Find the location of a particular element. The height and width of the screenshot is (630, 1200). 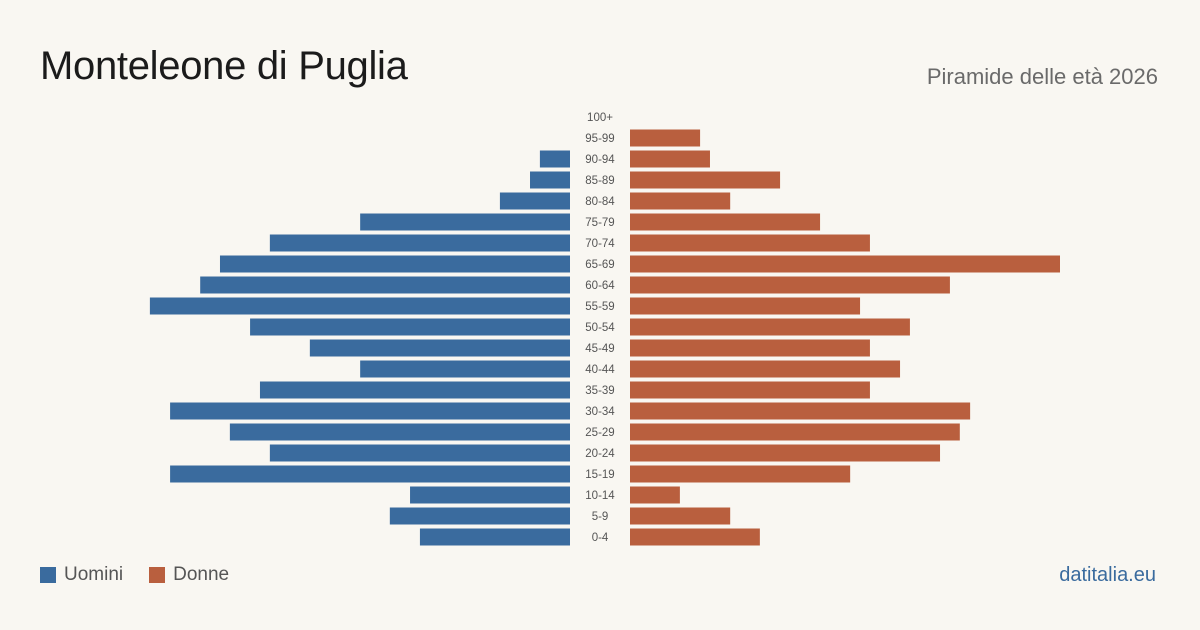

legend-item-men: Uomini is located at coordinates (81, 575).